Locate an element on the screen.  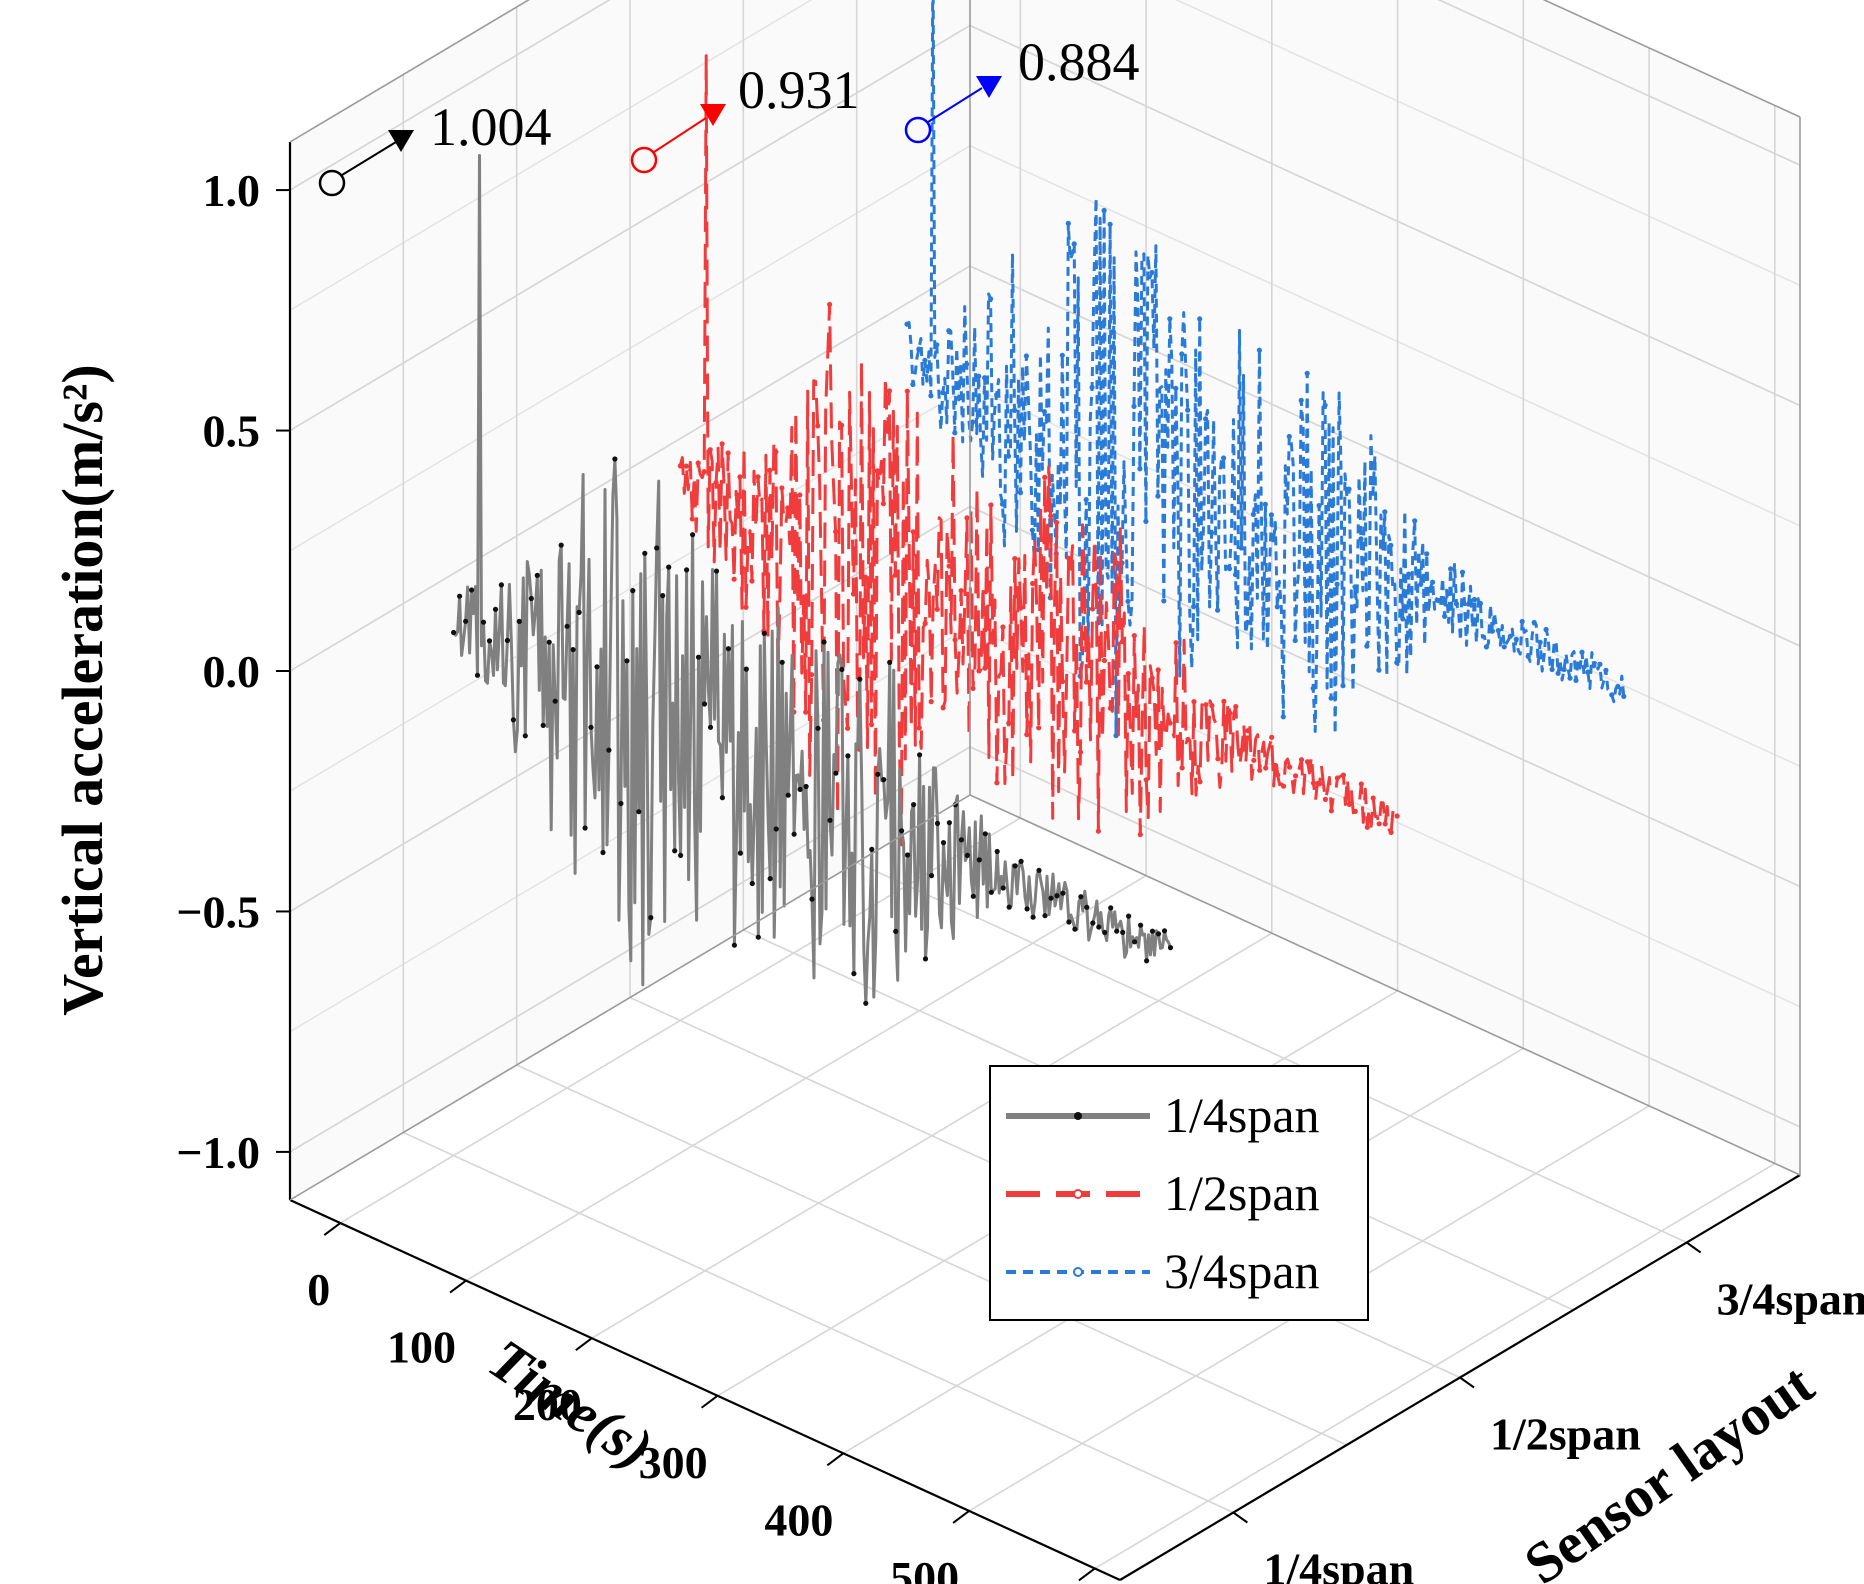
y-tick-label: 0.0 is located at coordinates (232, 671).